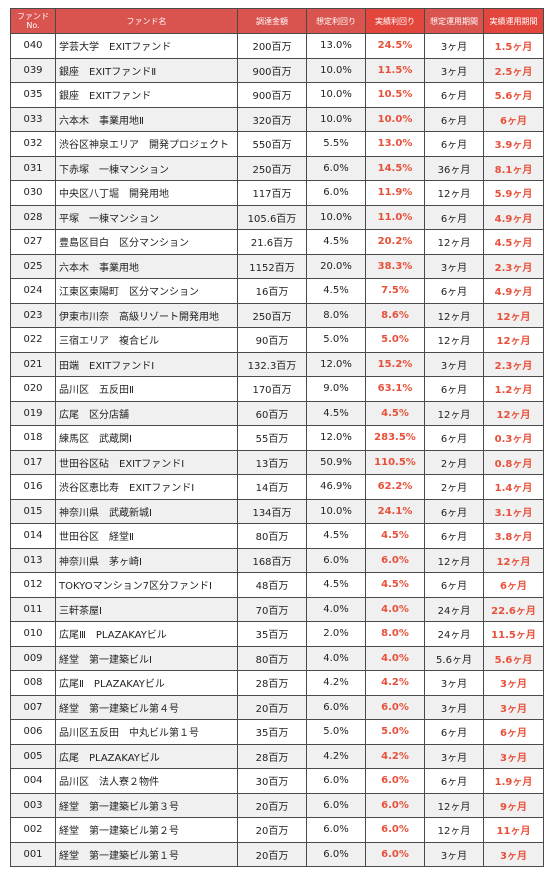 This screenshot has height=880, width=554. I want to click on actual-period-cell: 5.6ヶ月, so click(513, 95).